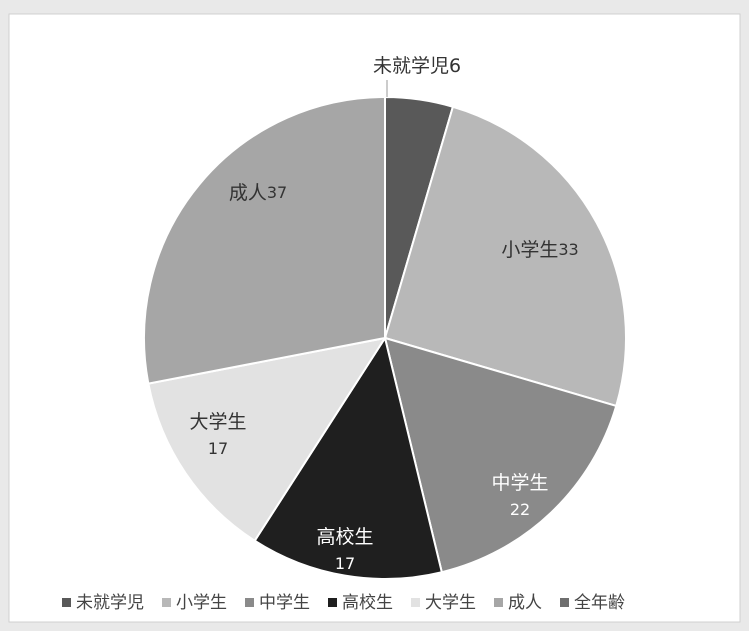 The width and height of the screenshot is (749, 631). Describe the element at coordinates (529, 250) in the screenshot. I see `label-category: 小学生` at that location.